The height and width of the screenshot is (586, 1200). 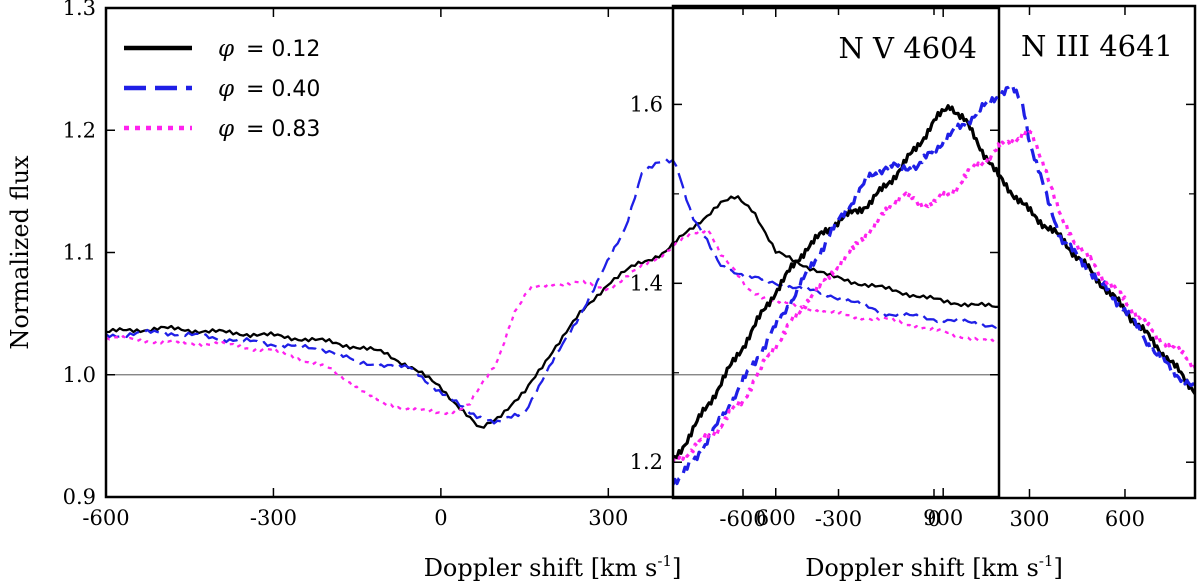 I want to click on y-tick-label: 1.0, so click(x=79, y=375).